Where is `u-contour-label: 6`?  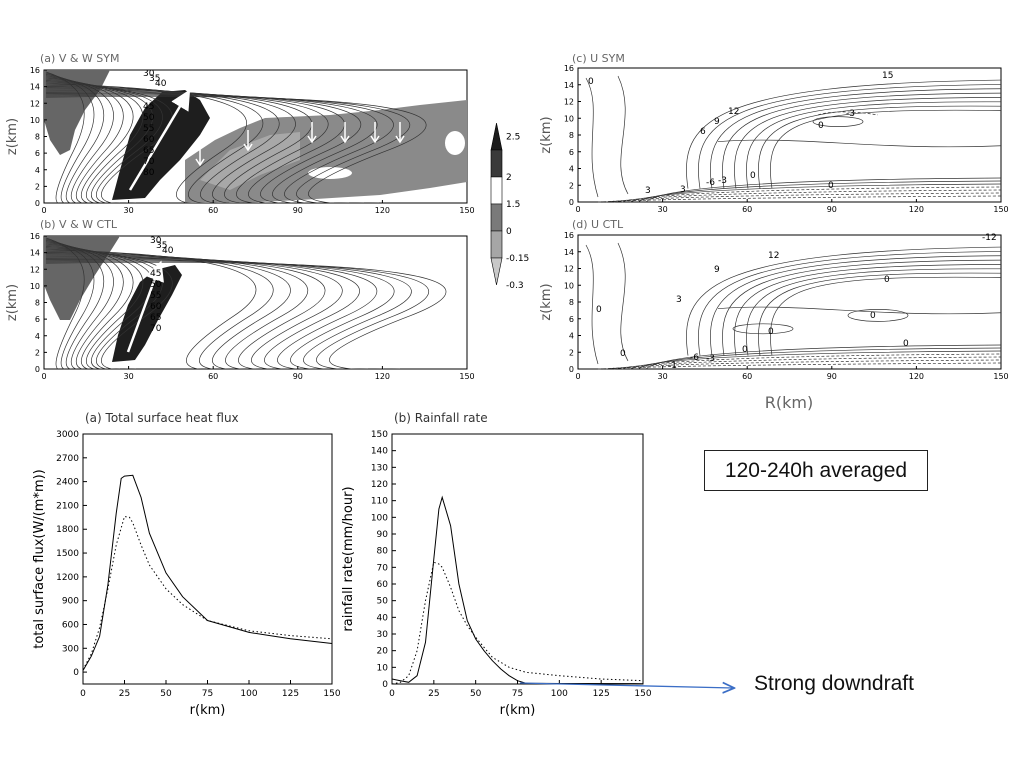
u-contour-label: 6 is located at coordinates (703, 132).